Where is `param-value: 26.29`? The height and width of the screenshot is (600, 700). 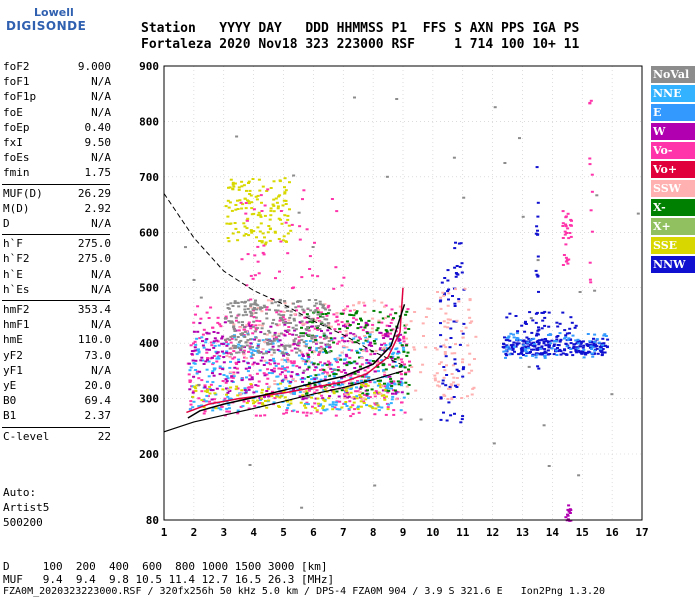
param-value: 26.29 is located at coordinates (94, 193).